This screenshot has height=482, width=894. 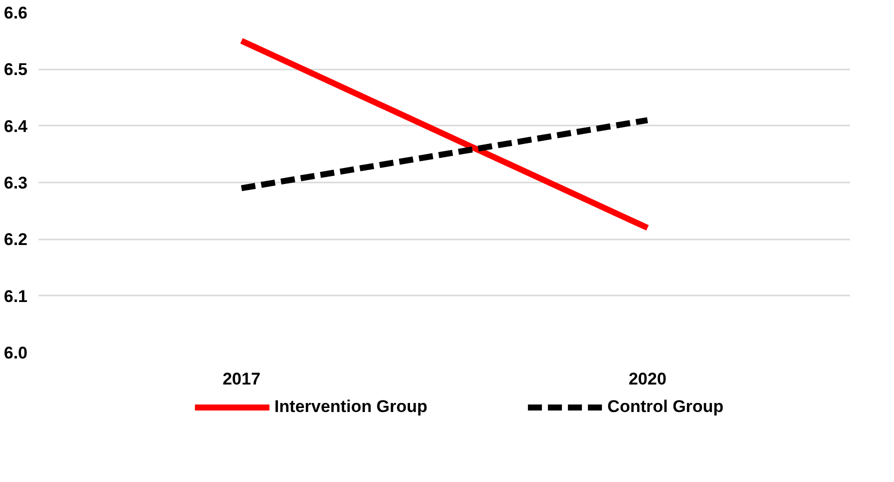 I want to click on y-tick-label: 6.2, so click(x=16, y=240).